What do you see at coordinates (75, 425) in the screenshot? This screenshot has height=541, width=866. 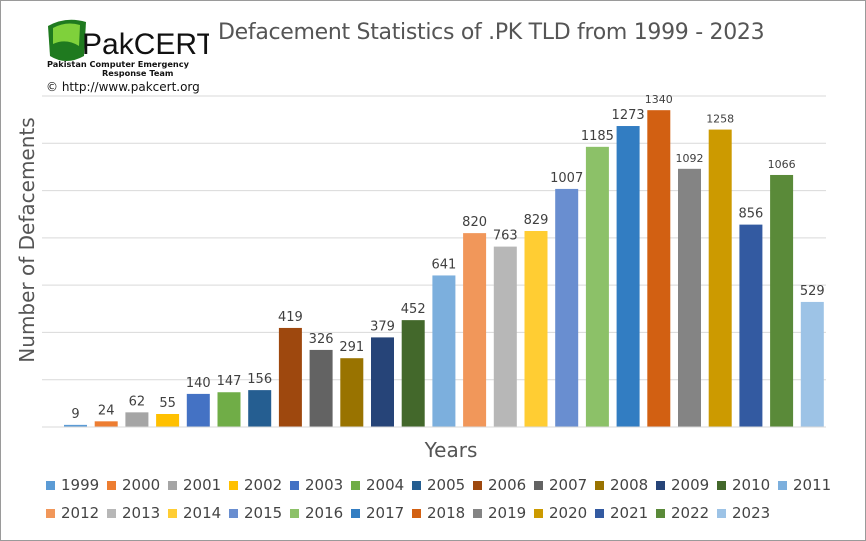 I see `bar-1999` at bounding box center [75, 425].